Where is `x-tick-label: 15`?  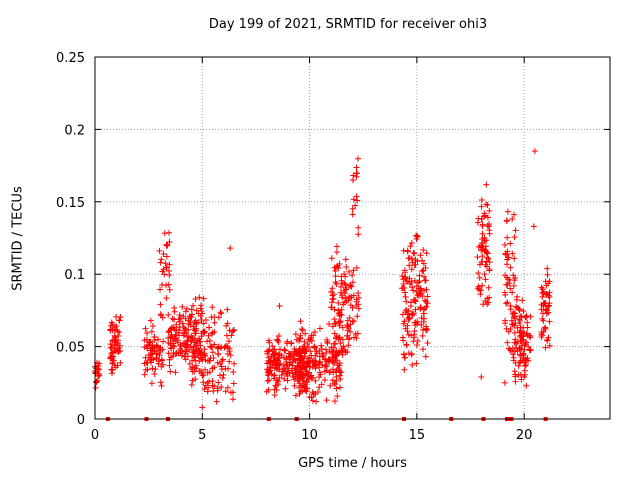 x-tick-label: 15 is located at coordinates (417, 435).